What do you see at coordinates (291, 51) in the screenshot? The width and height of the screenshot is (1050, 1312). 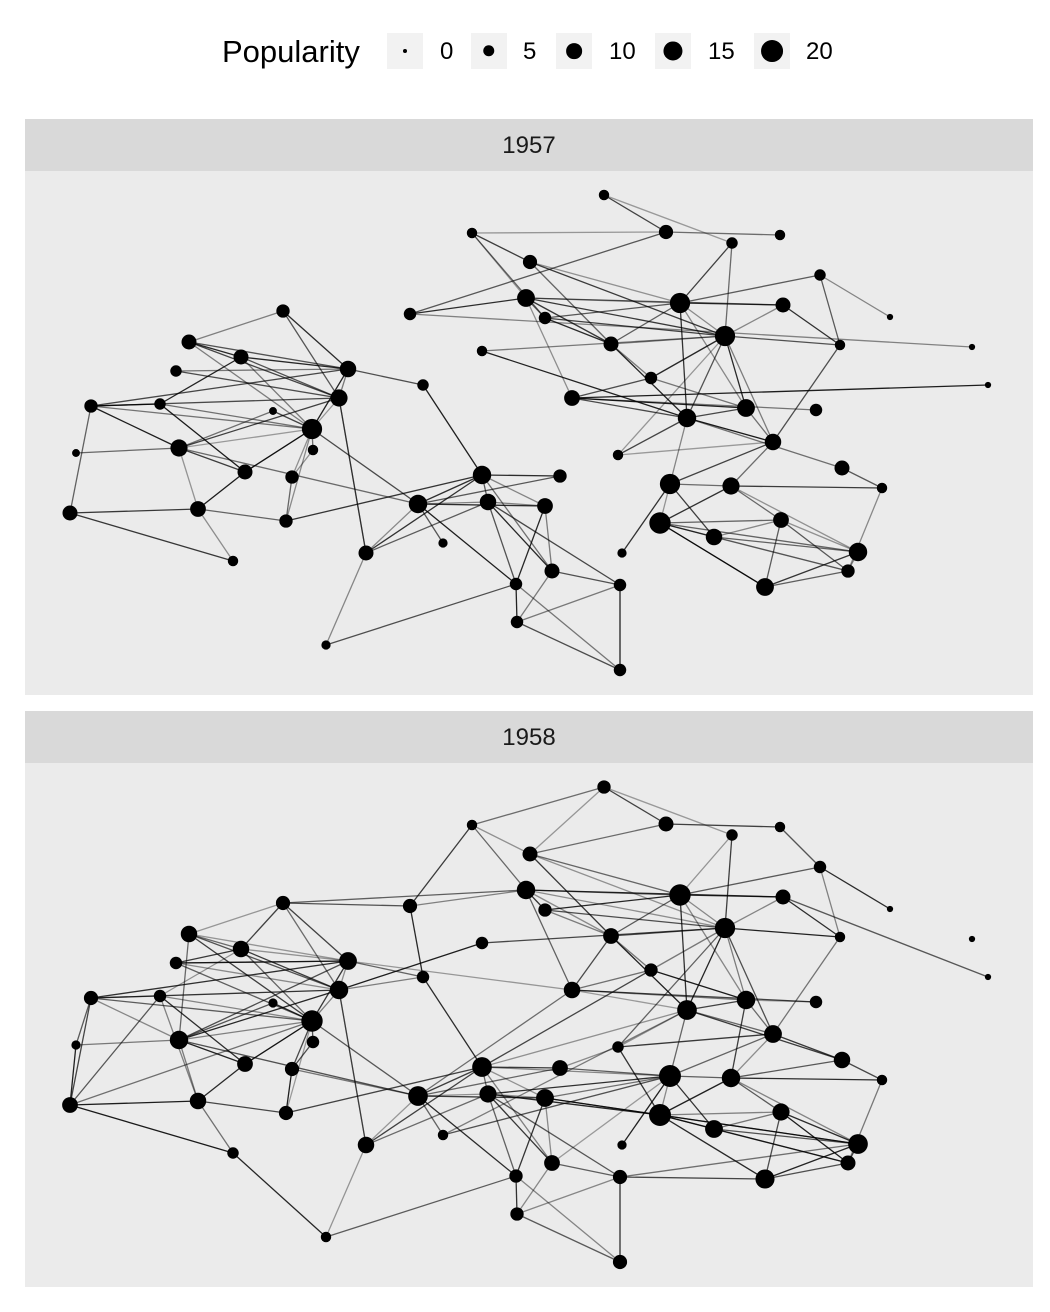 I see `legend-title: Popularity` at bounding box center [291, 51].